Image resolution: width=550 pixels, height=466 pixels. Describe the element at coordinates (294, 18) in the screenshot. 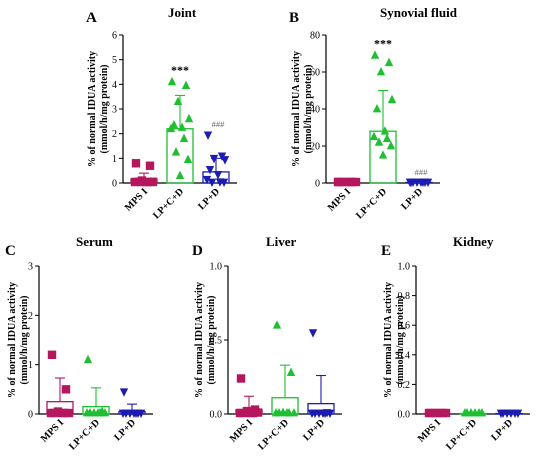

I see `panel-letter-b: B` at that location.